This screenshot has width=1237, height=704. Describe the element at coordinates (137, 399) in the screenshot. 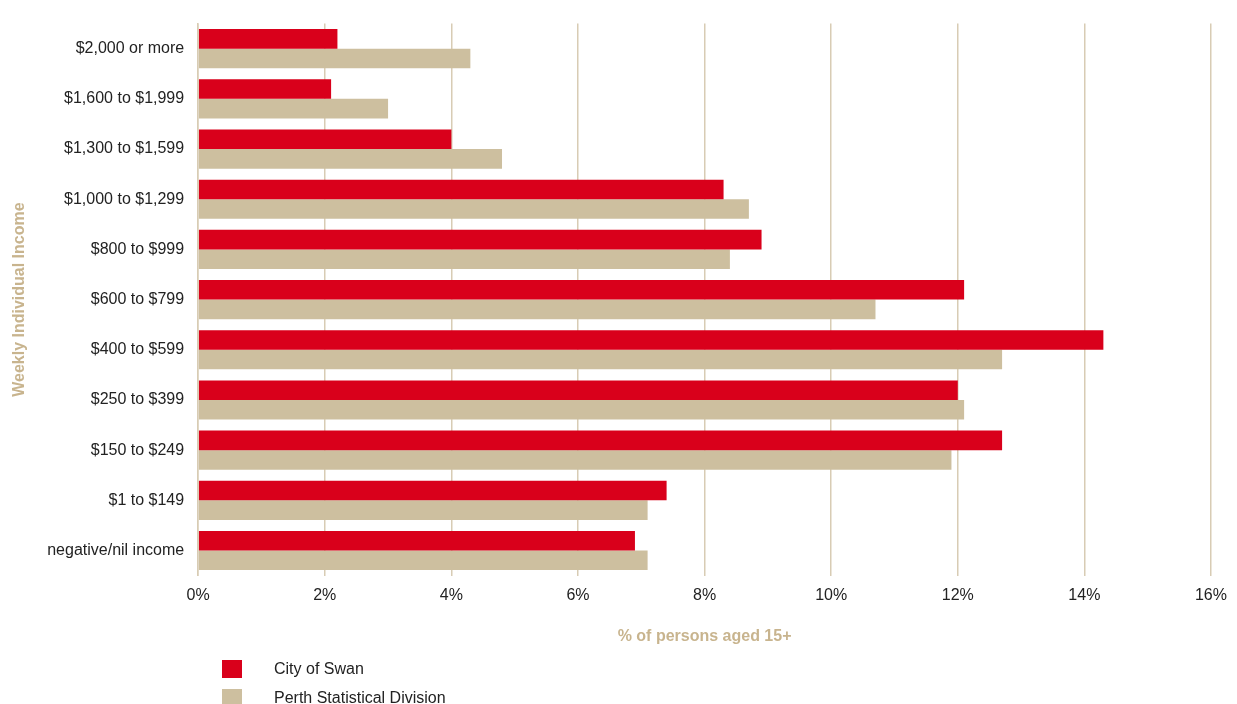

I see `y-tick-label: $250 to $399` at that location.